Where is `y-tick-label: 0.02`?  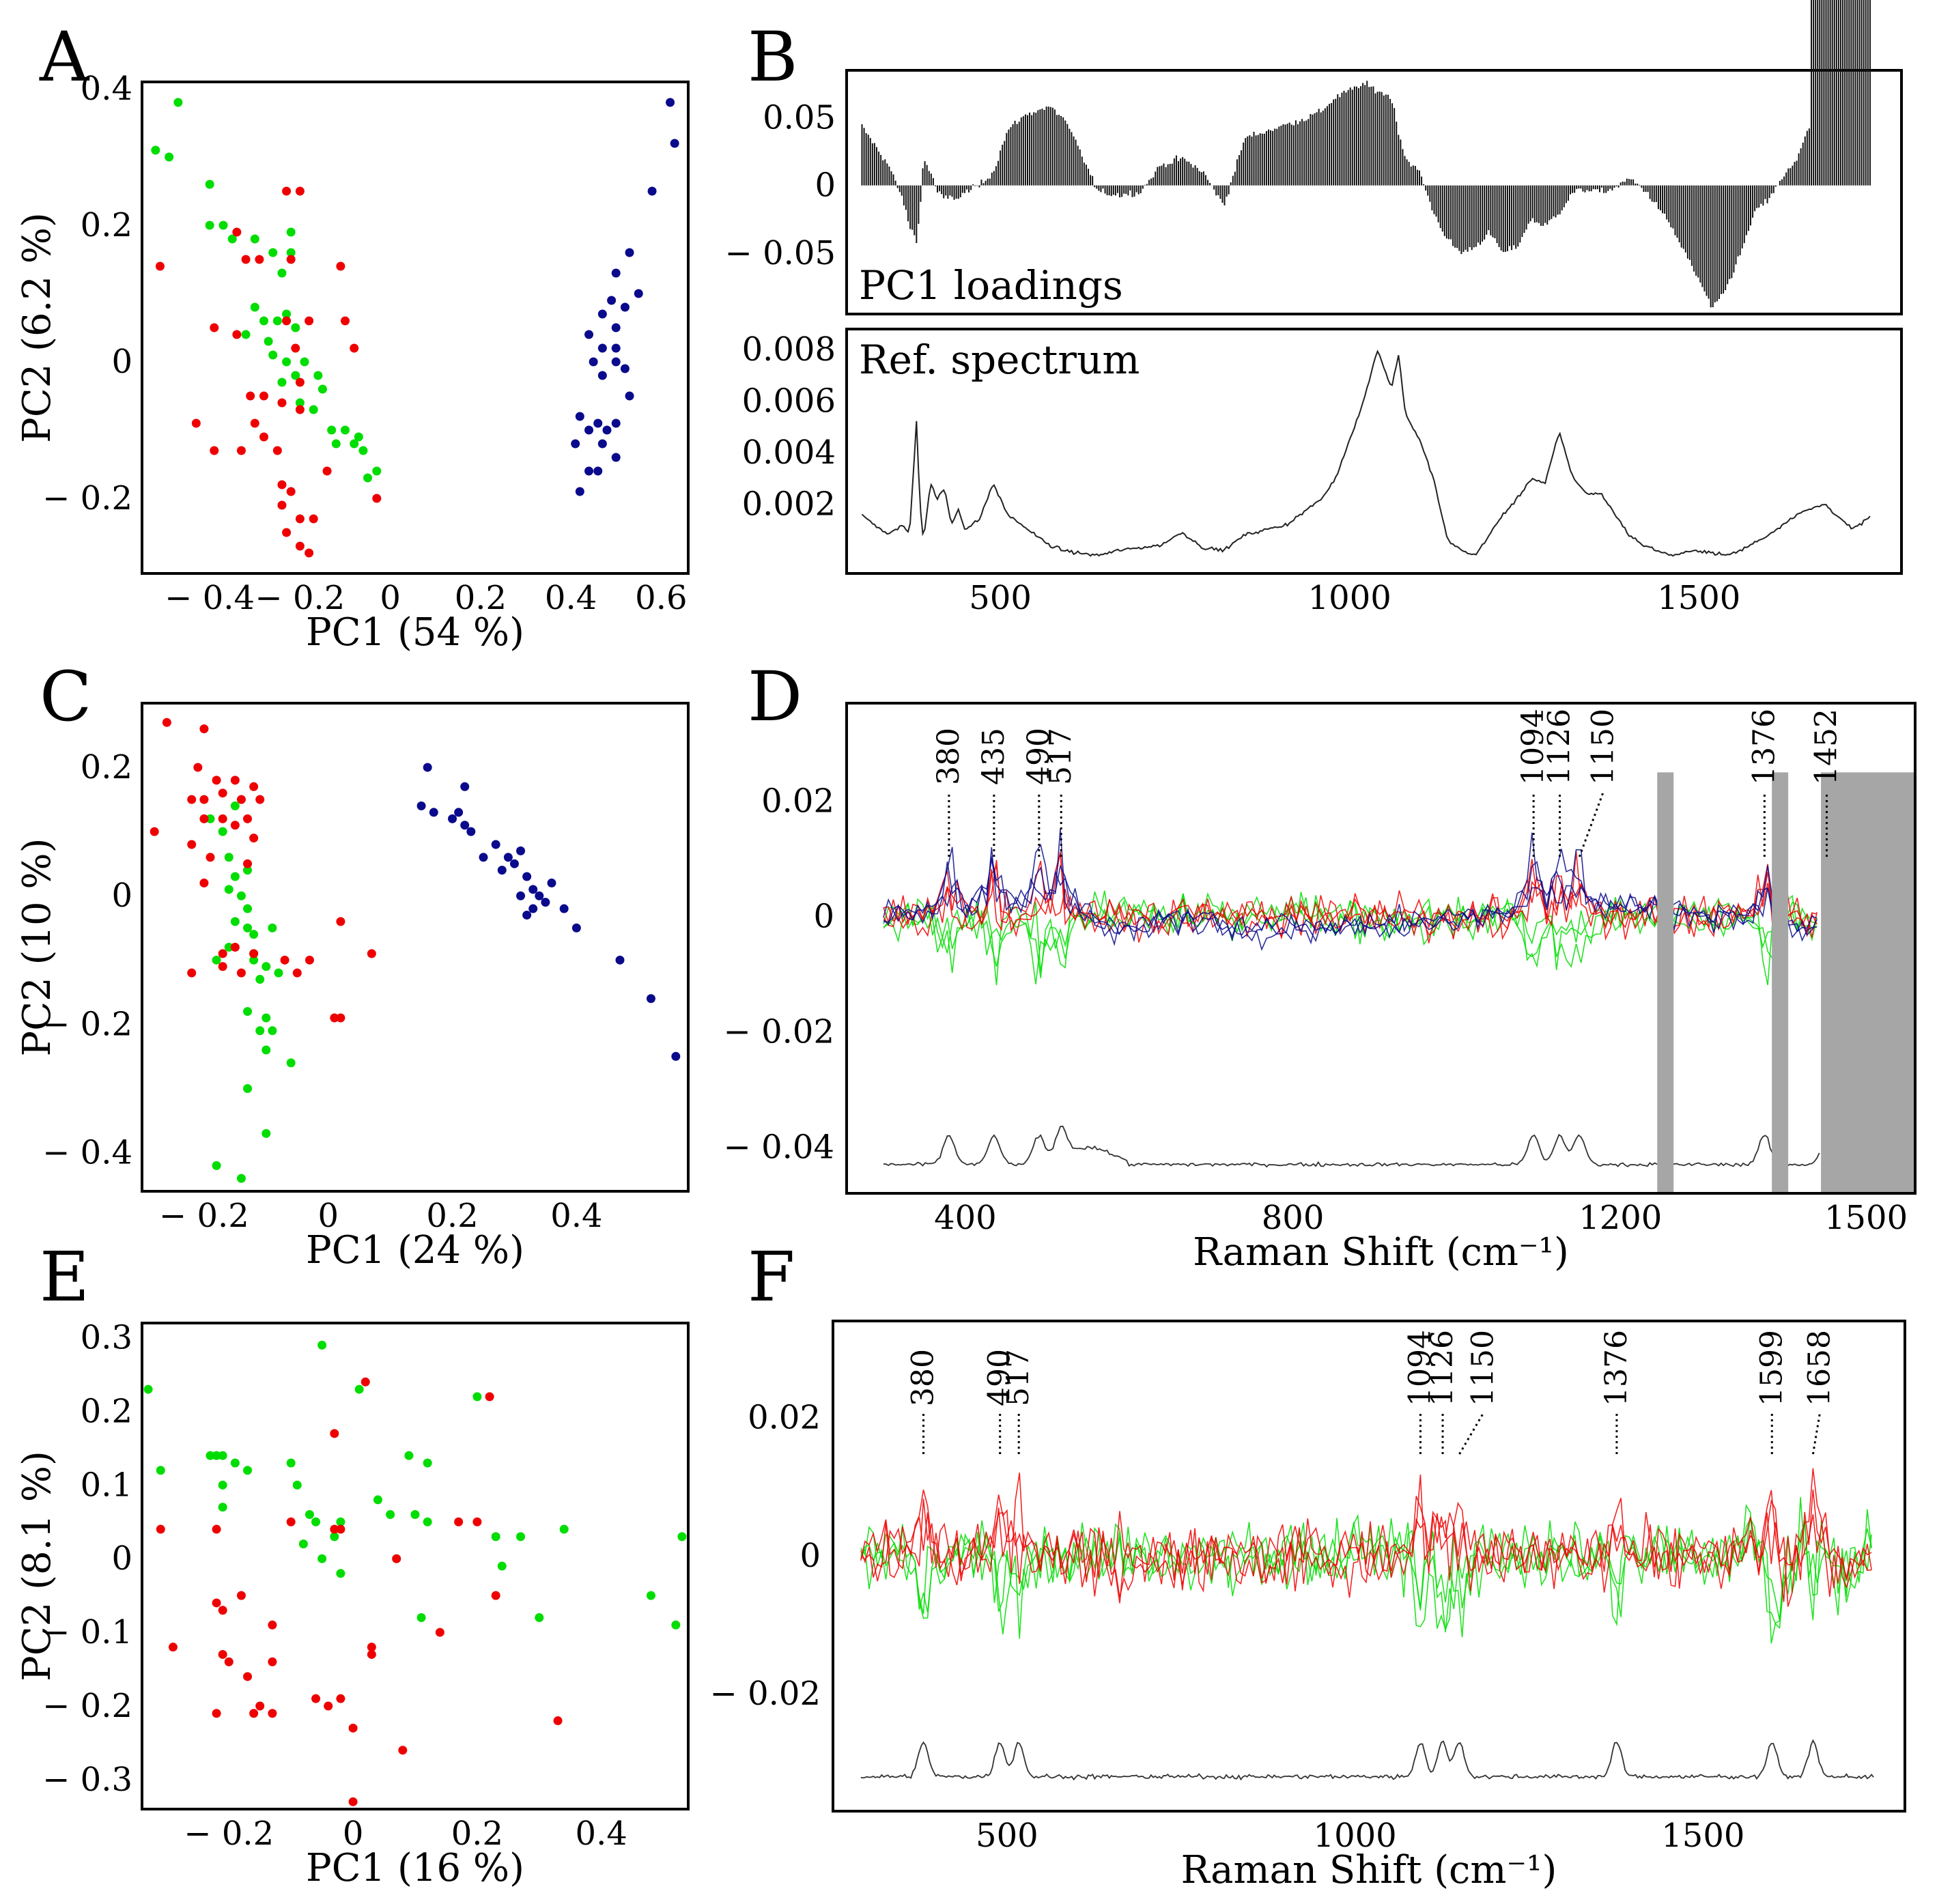
y-tick-label: 0.02 is located at coordinates (784, 1418).